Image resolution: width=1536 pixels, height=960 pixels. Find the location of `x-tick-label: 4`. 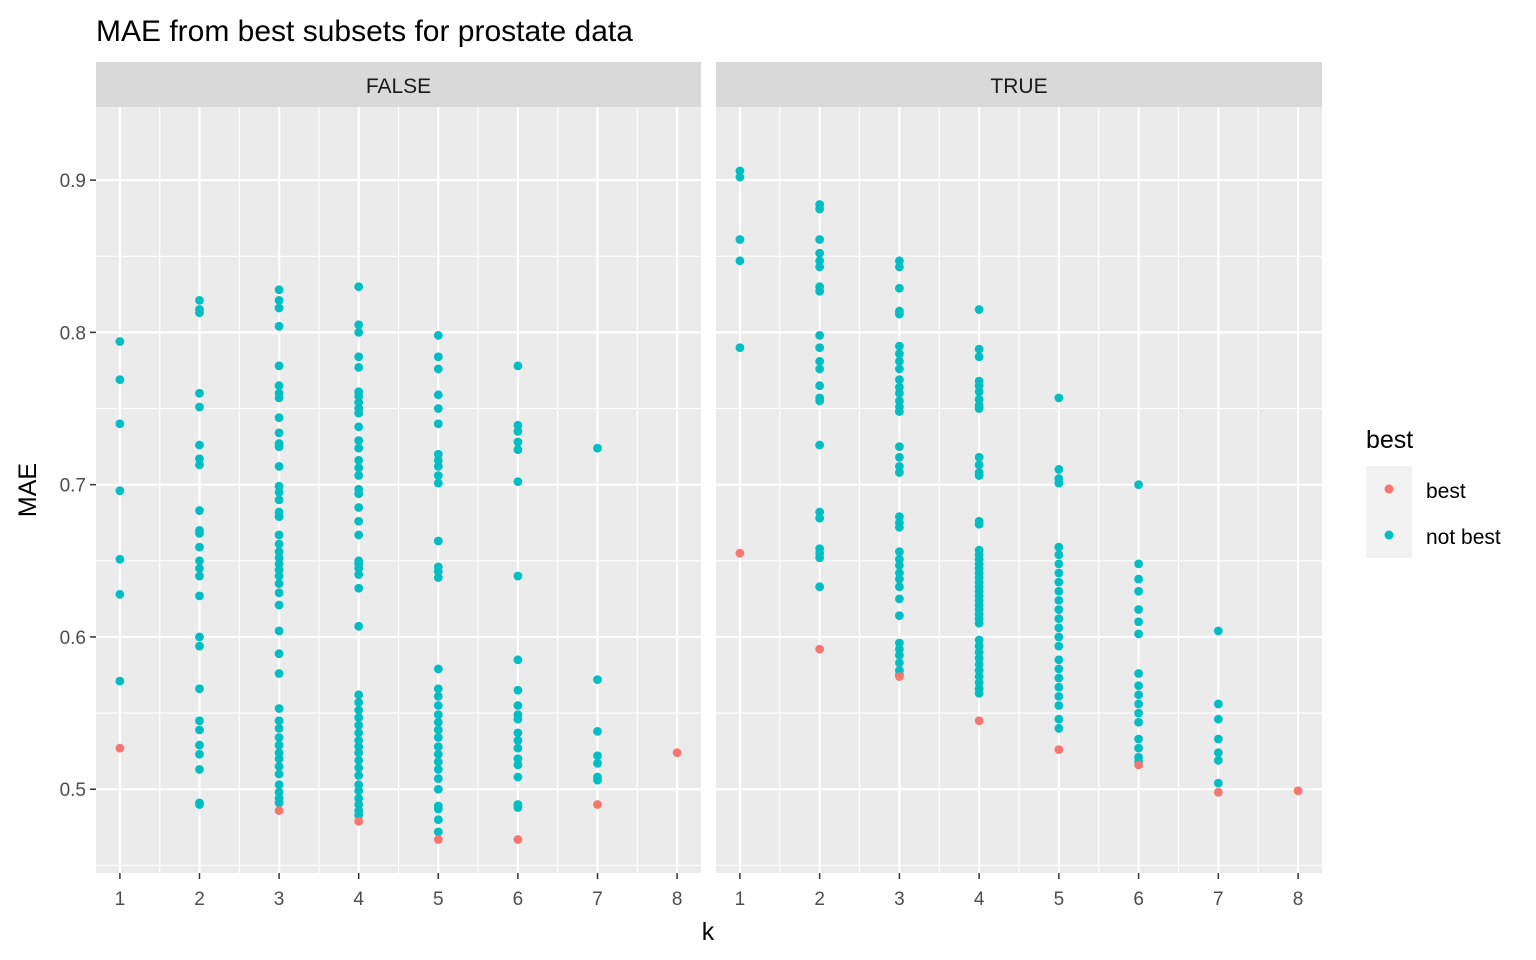

x-tick-label: 4 is located at coordinates (358, 899).